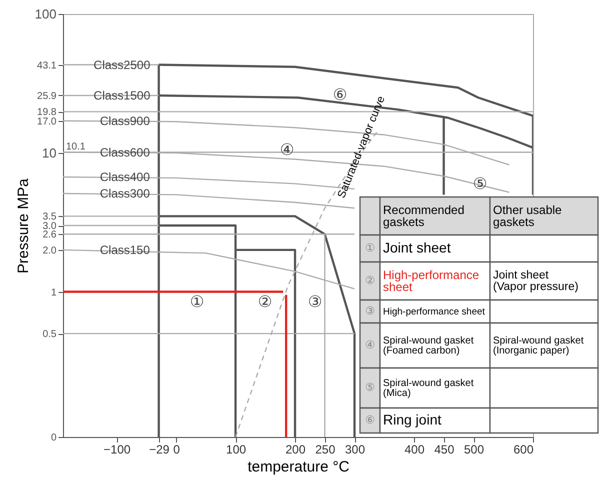 The image size is (601, 481). I want to click on annotation: Joint sheet, so click(417, 248).